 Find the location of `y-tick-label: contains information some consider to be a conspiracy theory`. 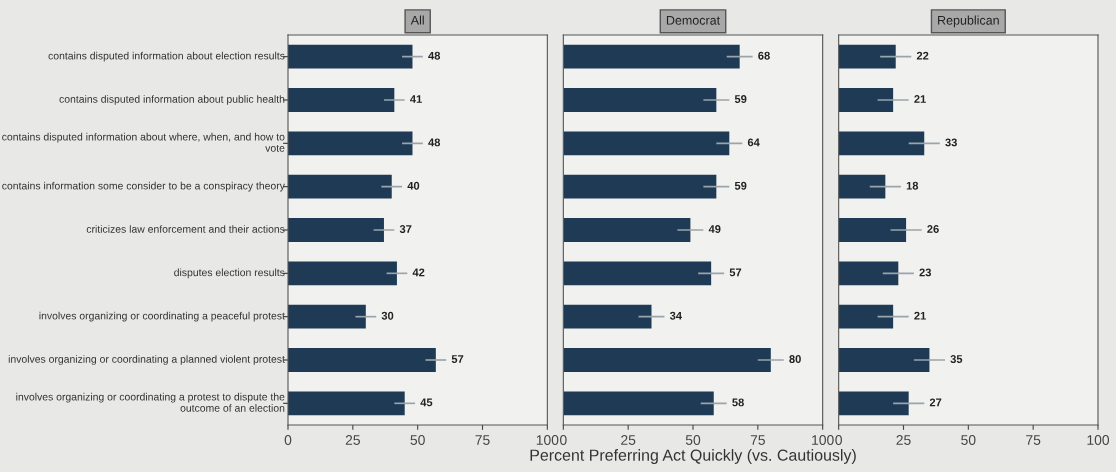

y-tick-label: contains information some consider to be a conspiracy theory is located at coordinates (143, 186).